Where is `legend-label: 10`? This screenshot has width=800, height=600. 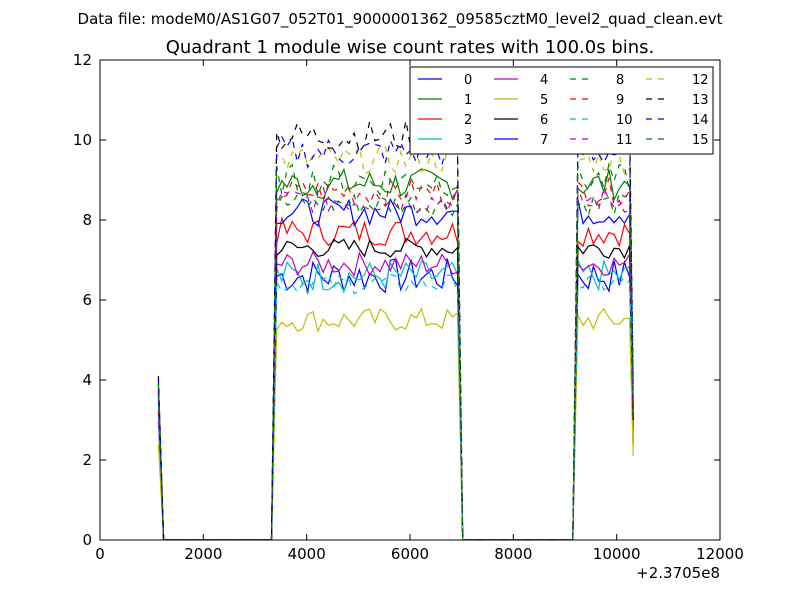
legend-label: 10 is located at coordinates (624, 120).